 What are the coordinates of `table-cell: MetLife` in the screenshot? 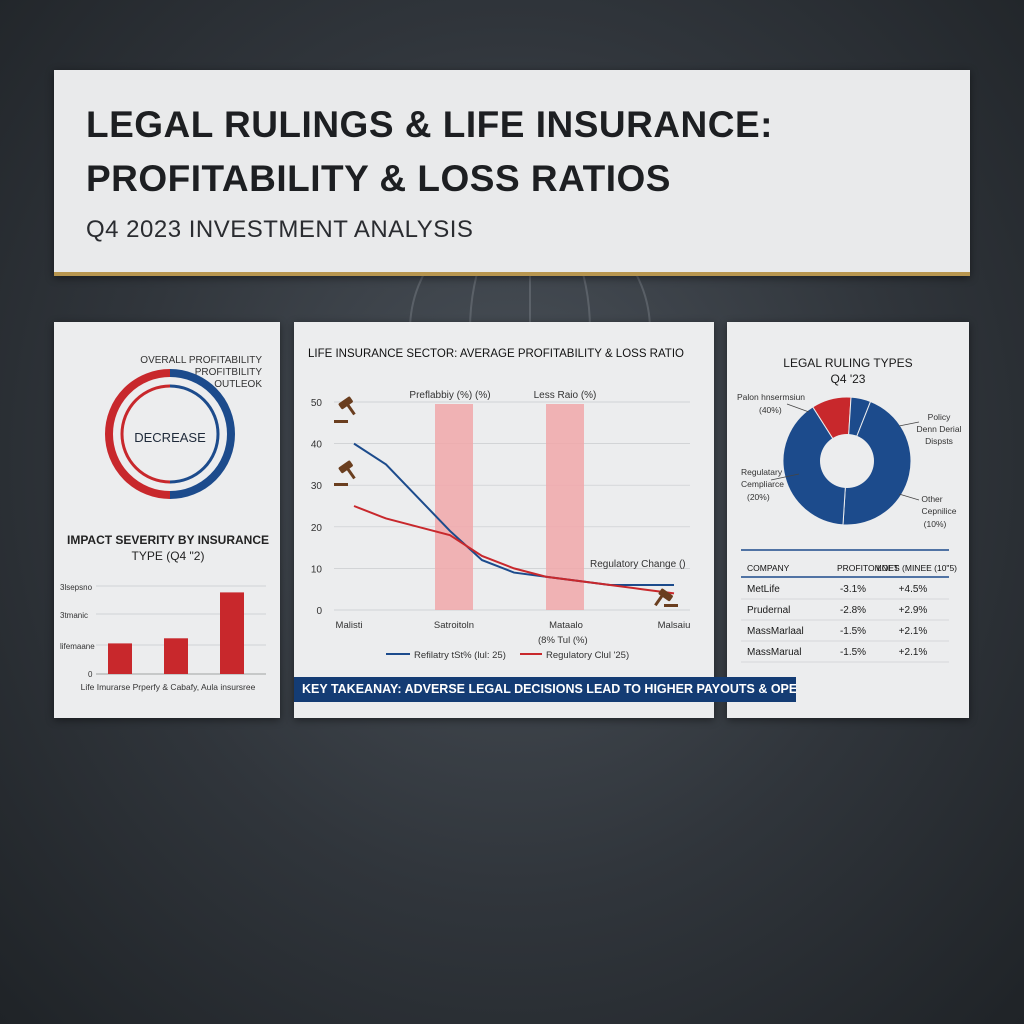 It's located at (763, 589).